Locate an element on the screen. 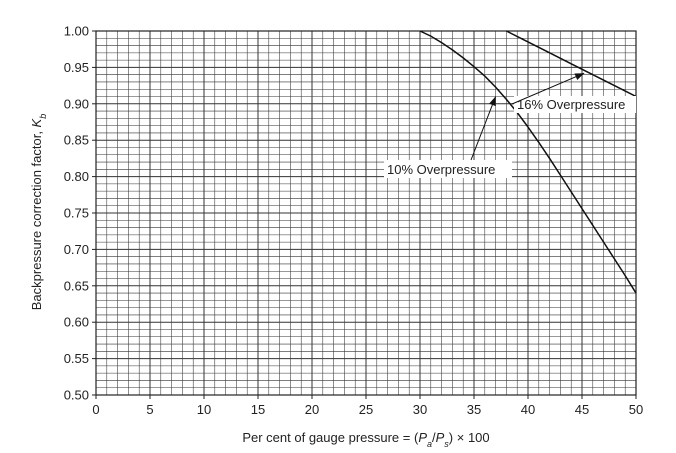 The width and height of the screenshot is (676, 453). x-tick-label: 0 is located at coordinates (95, 409).